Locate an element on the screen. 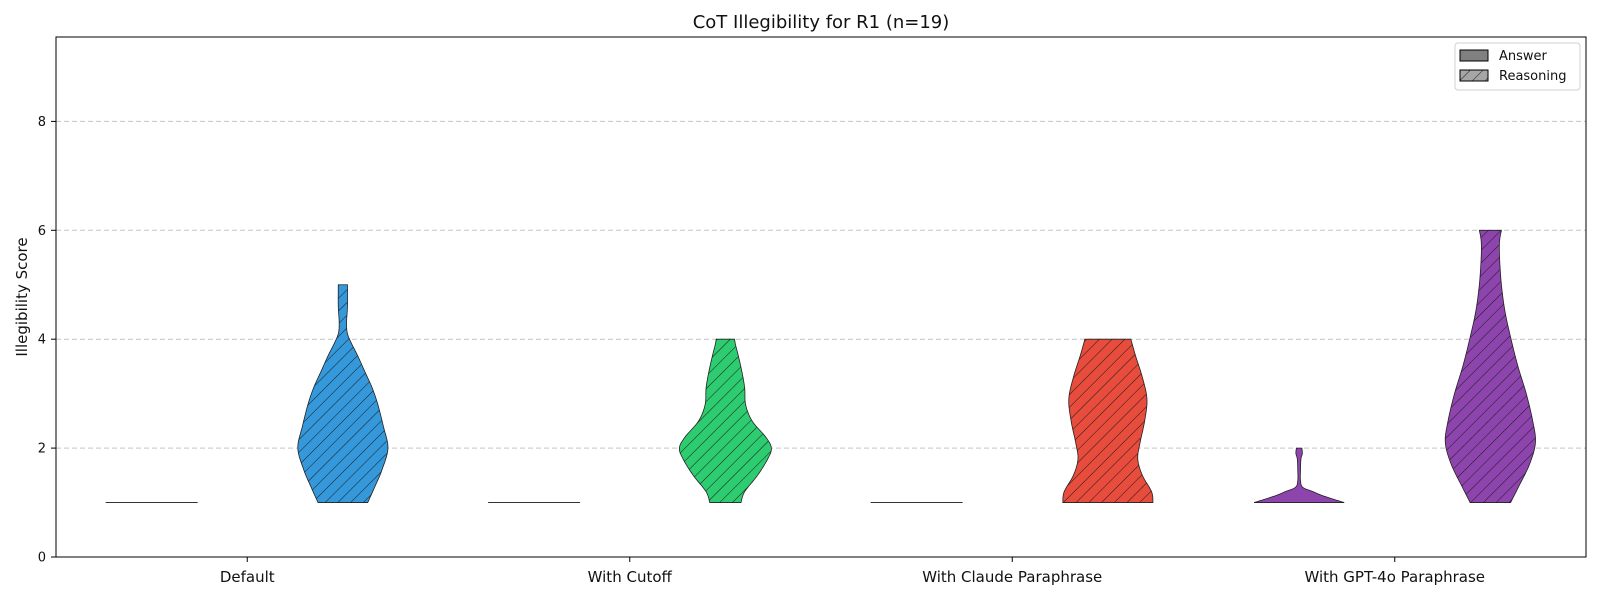 The height and width of the screenshot is (600, 1600). y-tick-label: 4 is located at coordinates (42, 340).